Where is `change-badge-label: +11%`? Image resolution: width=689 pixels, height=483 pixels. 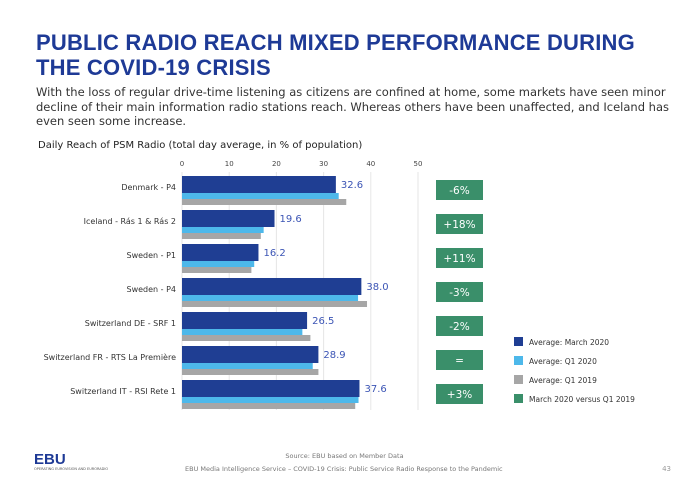 change-badge-label: +11% is located at coordinates (459, 259).